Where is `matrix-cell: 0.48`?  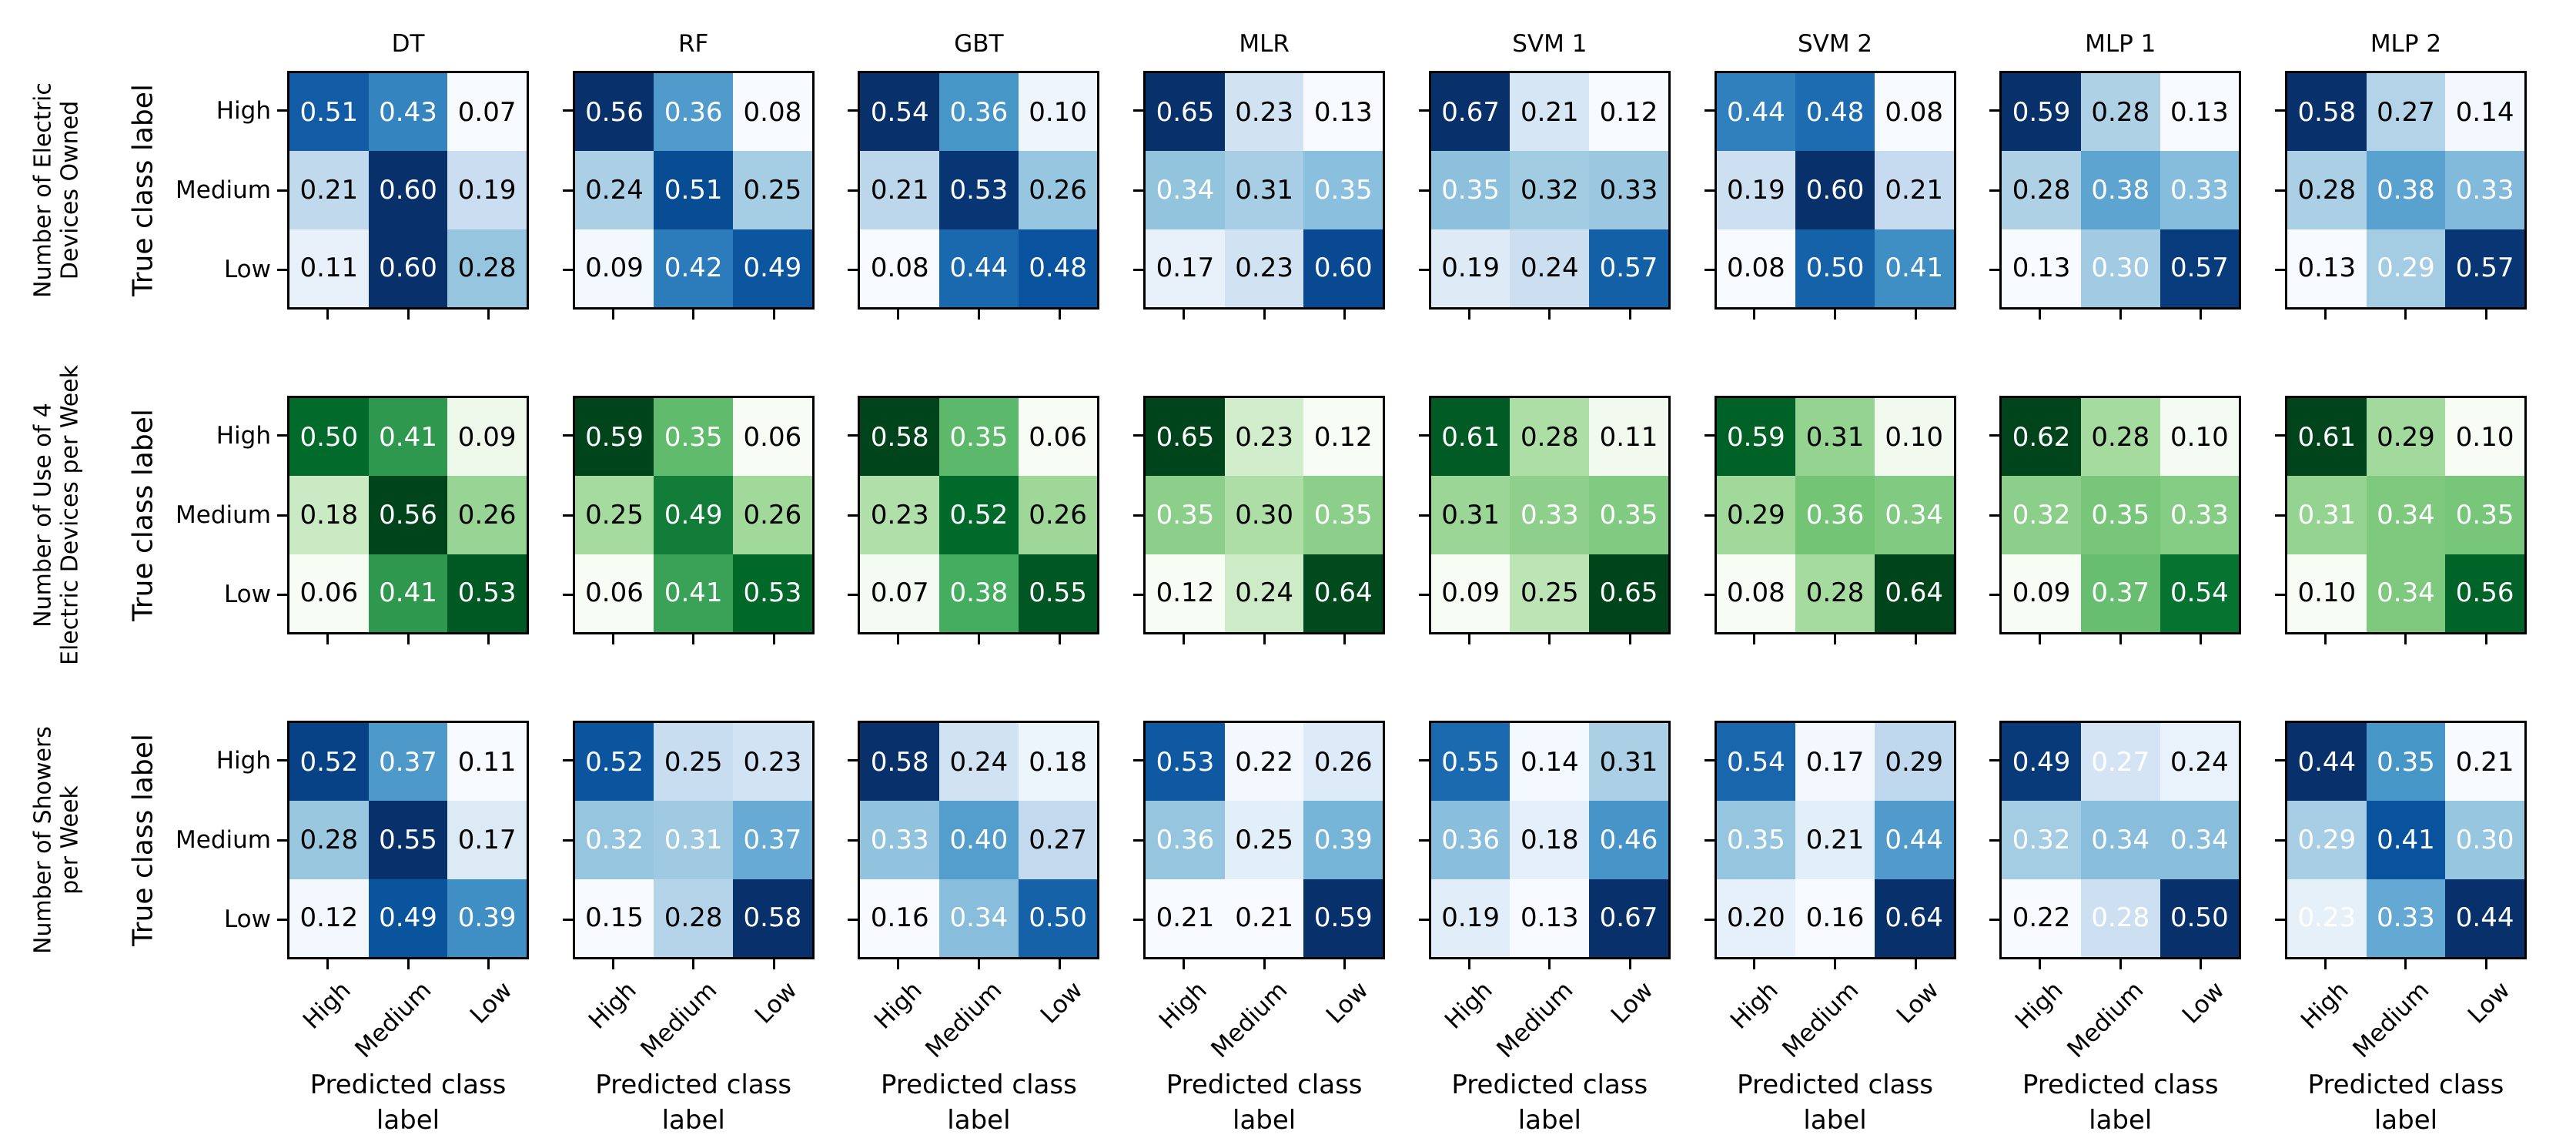
matrix-cell: 0.48 is located at coordinates (1835, 112).